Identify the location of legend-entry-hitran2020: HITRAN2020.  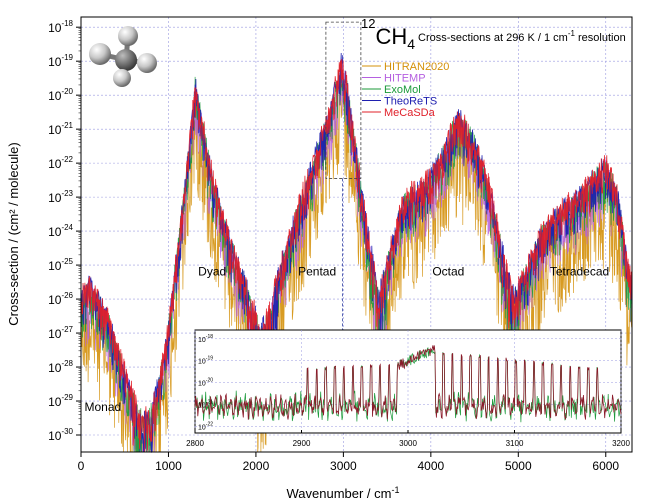
(416, 67).